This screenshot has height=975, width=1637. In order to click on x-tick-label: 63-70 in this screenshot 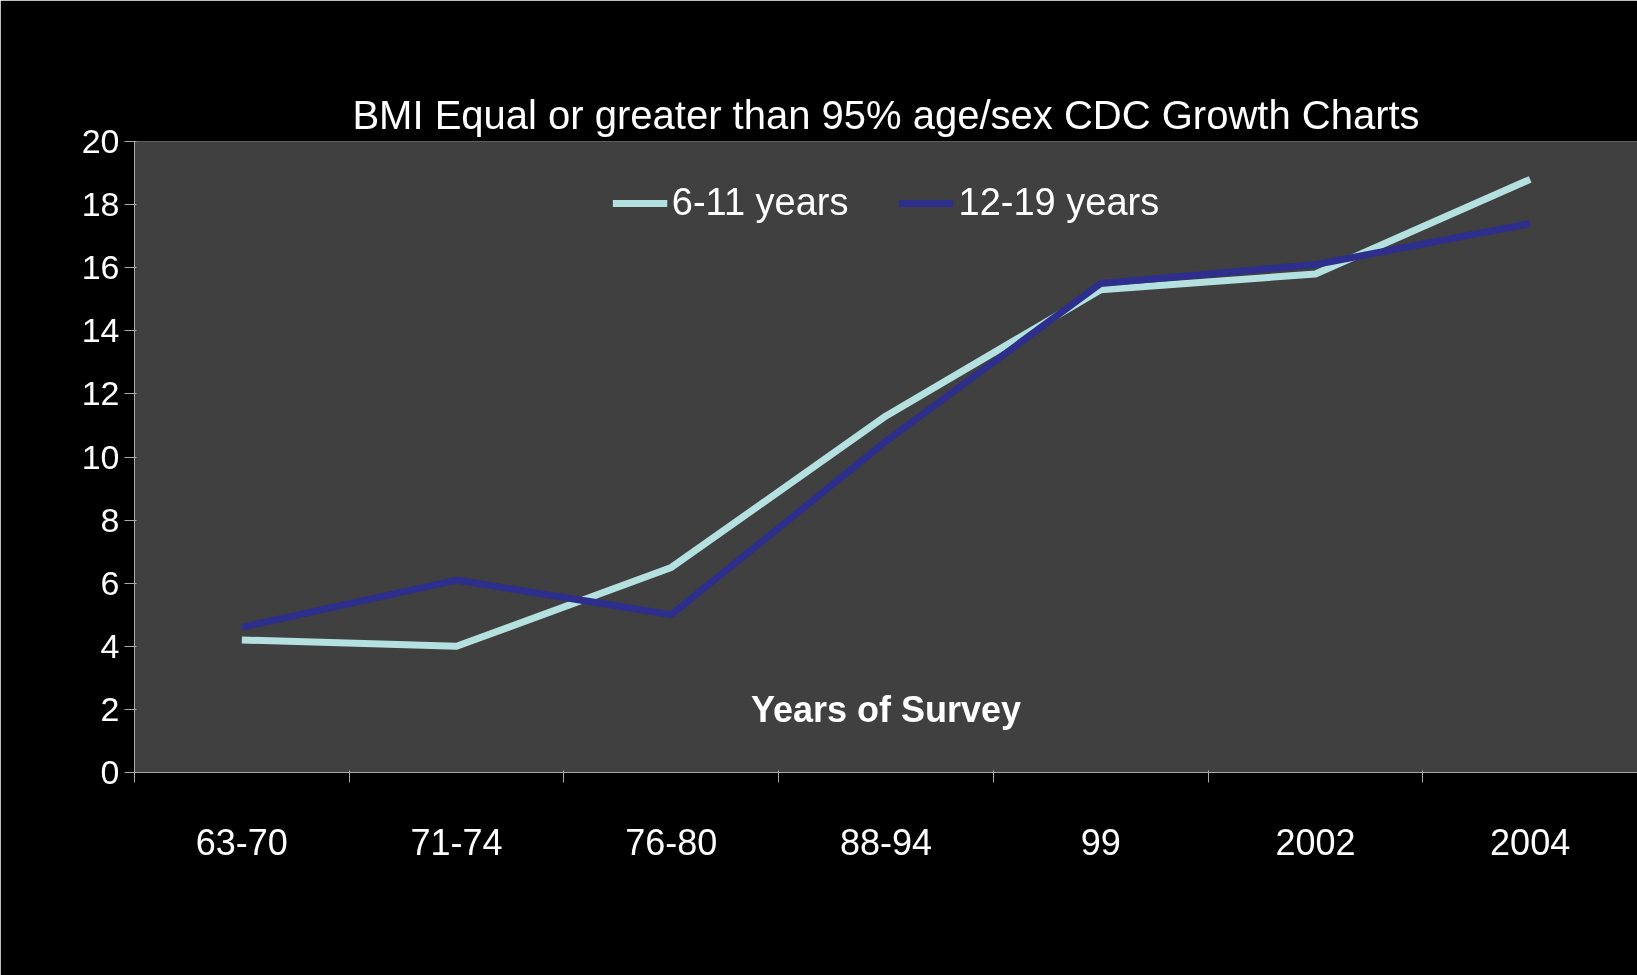, I will do `click(241, 842)`.